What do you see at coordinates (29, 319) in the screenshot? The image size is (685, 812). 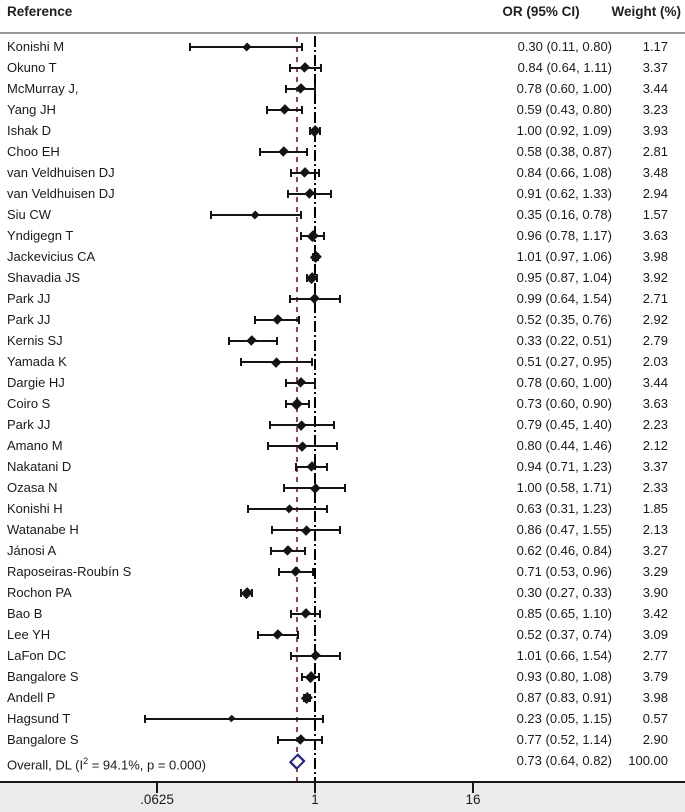 I see `study-label: Park JJ` at bounding box center [29, 319].